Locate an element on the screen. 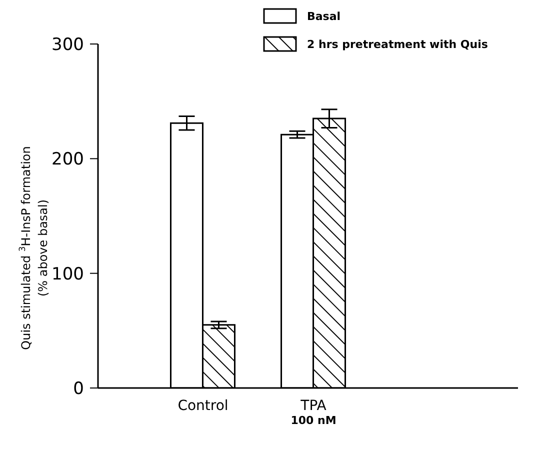 The image size is (560, 455). y-tick-label: 300 is located at coordinates (68, 45).